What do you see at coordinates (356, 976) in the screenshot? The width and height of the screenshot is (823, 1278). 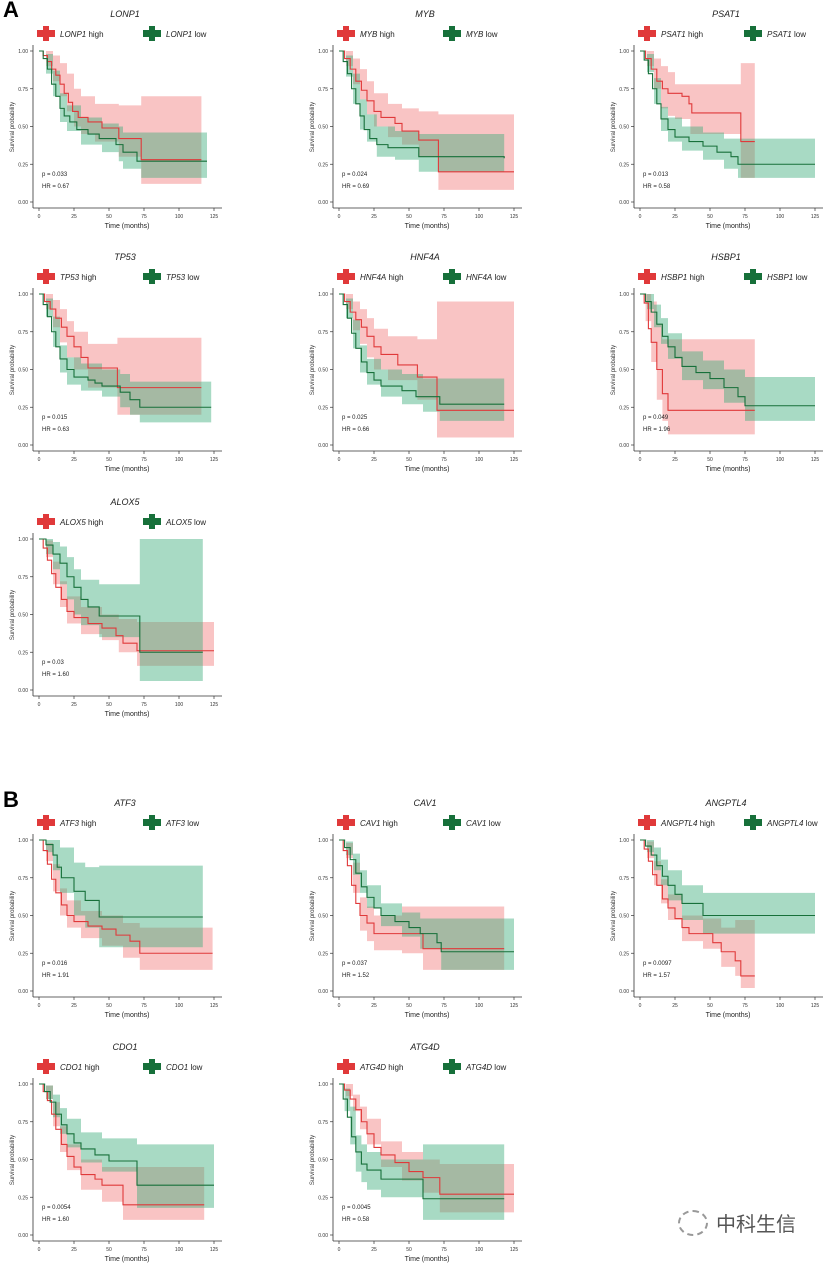 I see `hazard-ratio-label: HR = 1.52` at bounding box center [356, 976].